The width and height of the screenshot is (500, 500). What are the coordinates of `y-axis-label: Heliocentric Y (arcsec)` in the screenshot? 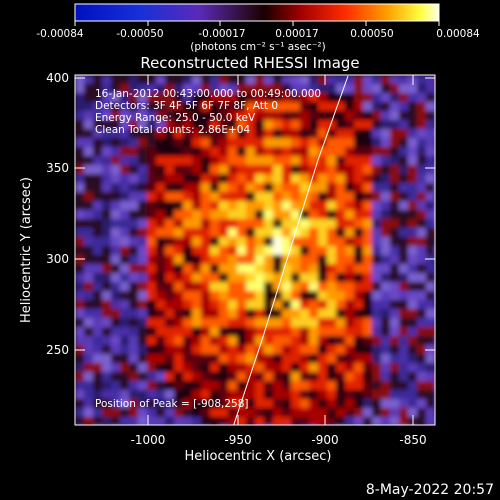 It's located at (26, 250).